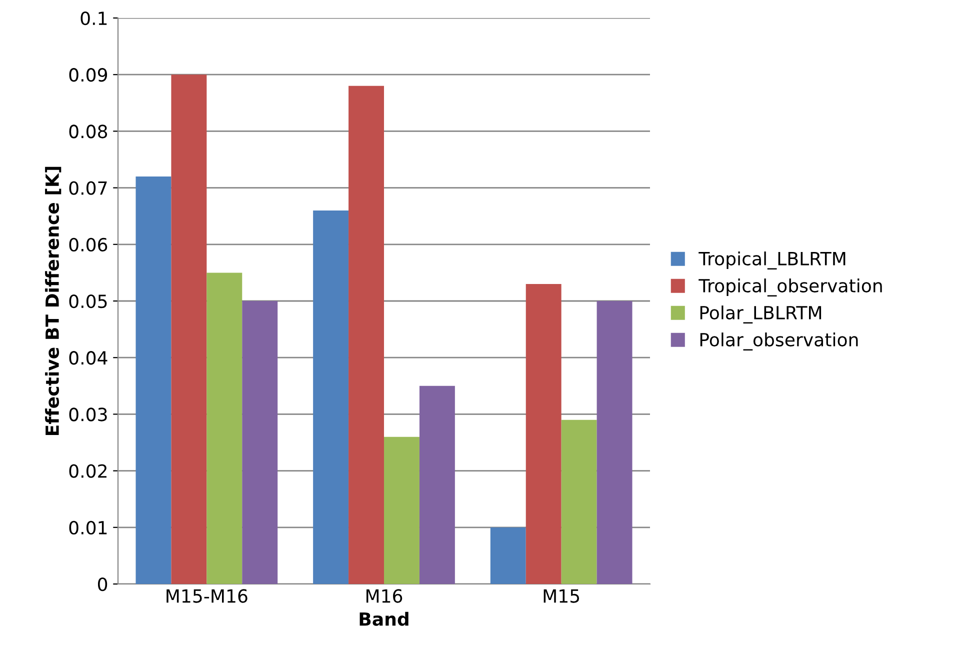 The height and width of the screenshot is (669, 958). Describe the element at coordinates (761, 315) in the screenshot. I see `legend-label: Polar_LBLRTM` at that location.